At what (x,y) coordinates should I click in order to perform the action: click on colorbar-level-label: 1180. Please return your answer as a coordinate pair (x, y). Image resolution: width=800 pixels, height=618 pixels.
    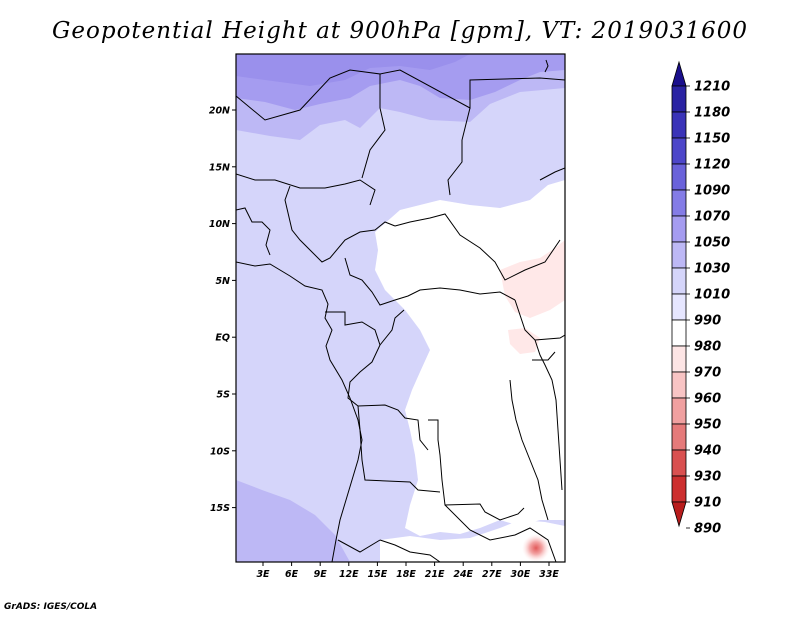
    Looking at the image, I should click on (712, 113).